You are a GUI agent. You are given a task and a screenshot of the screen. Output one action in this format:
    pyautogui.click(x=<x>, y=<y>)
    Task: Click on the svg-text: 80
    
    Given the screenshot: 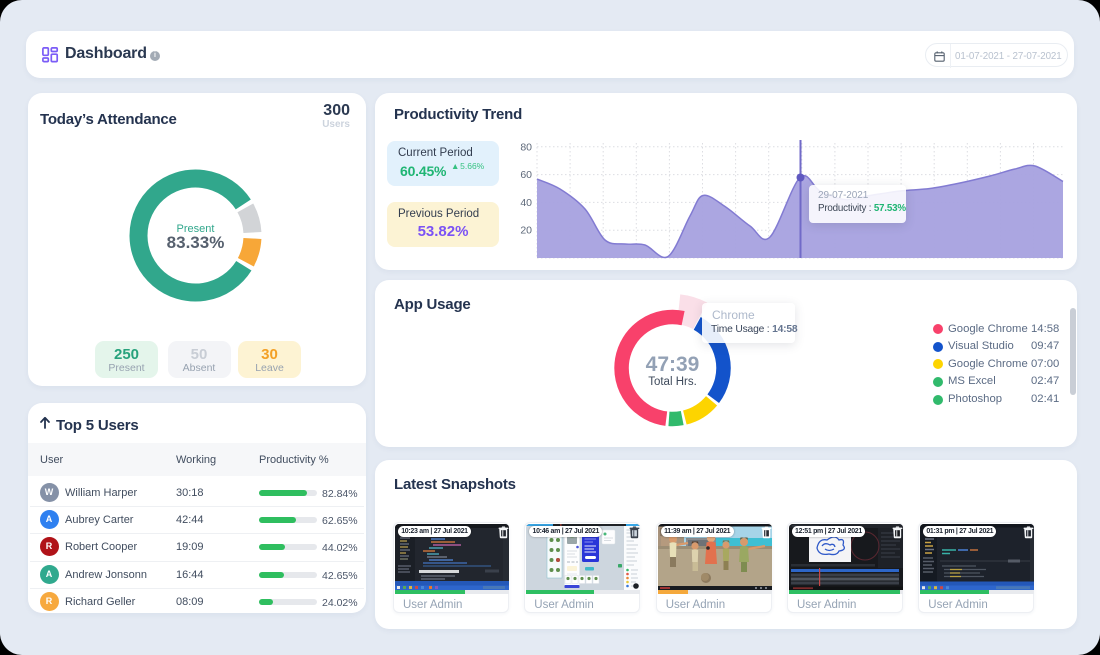 What is the action you would take?
    pyautogui.click(x=526, y=147)
    